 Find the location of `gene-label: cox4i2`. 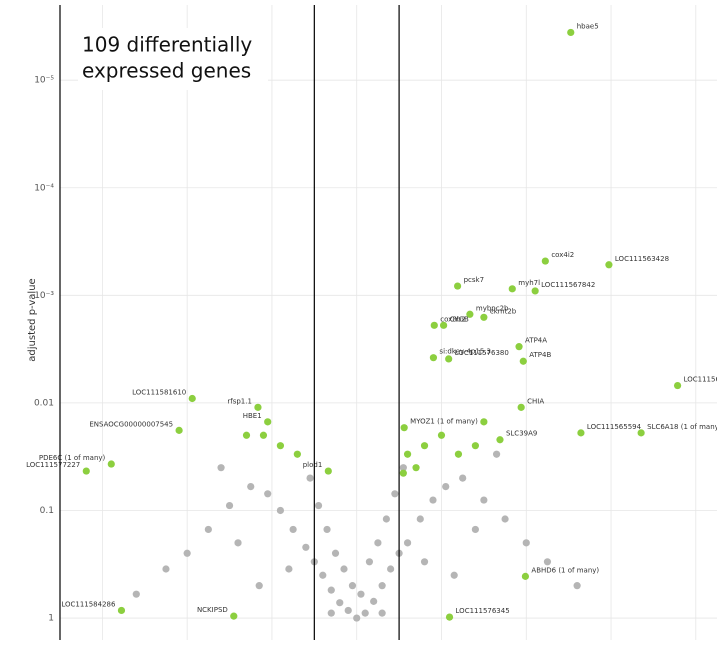

gene-label: cox4i2 is located at coordinates (562, 255).